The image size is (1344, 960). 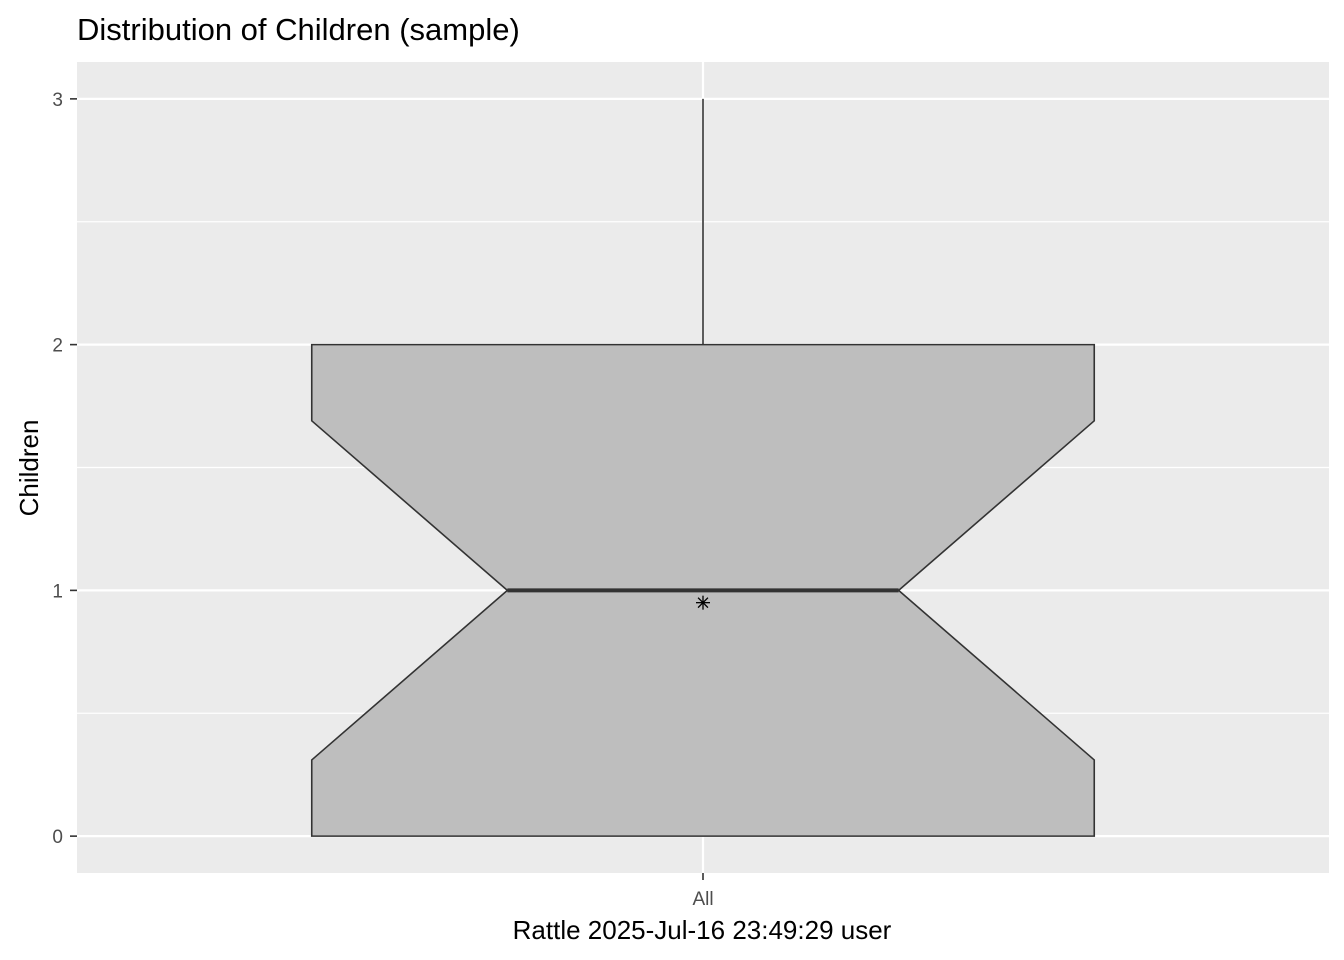 What do you see at coordinates (57, 837) in the screenshot?
I see `y-tick-label: 0` at bounding box center [57, 837].